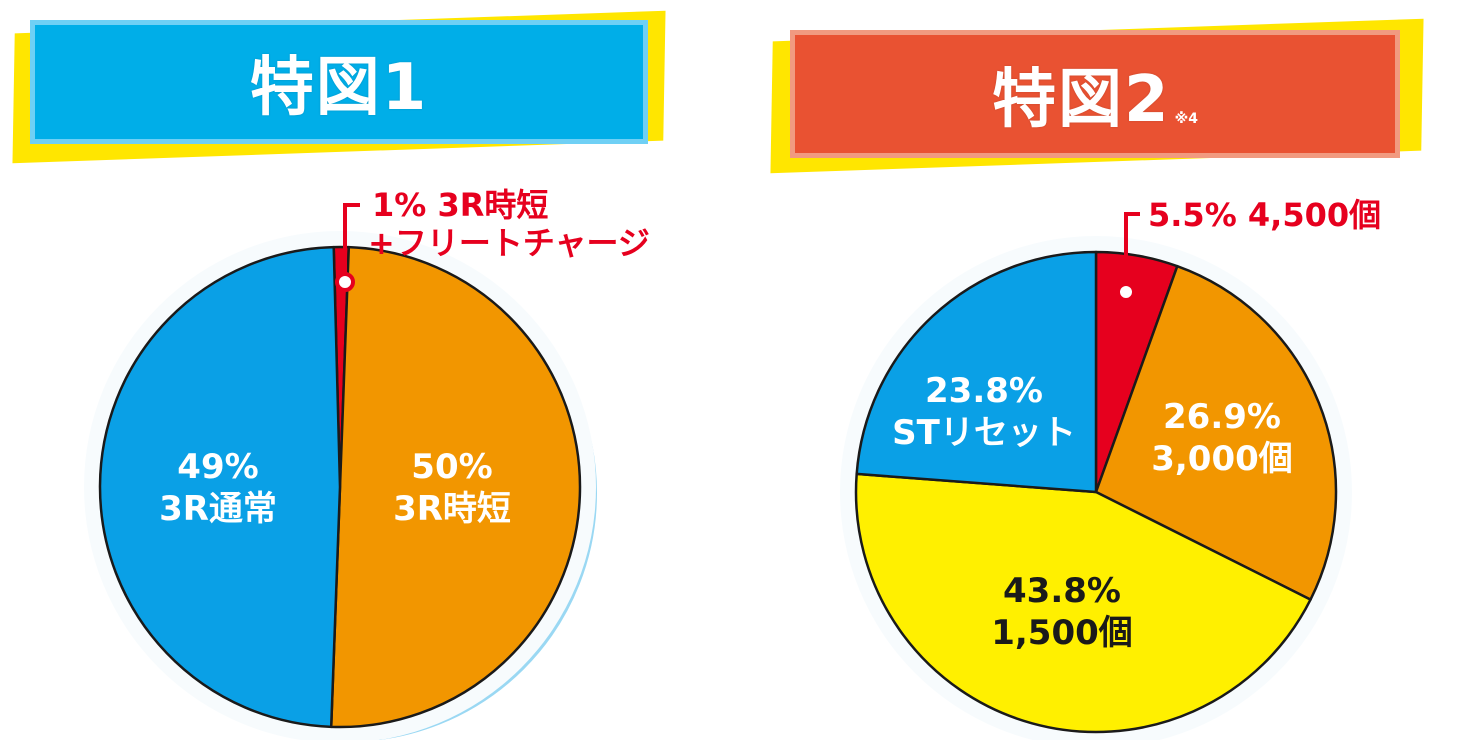 The image size is (1458, 740). Describe the element at coordinates (1222, 438) in the screenshot. I see `slice-label-3000: 26.9% 3,000個` at that location.